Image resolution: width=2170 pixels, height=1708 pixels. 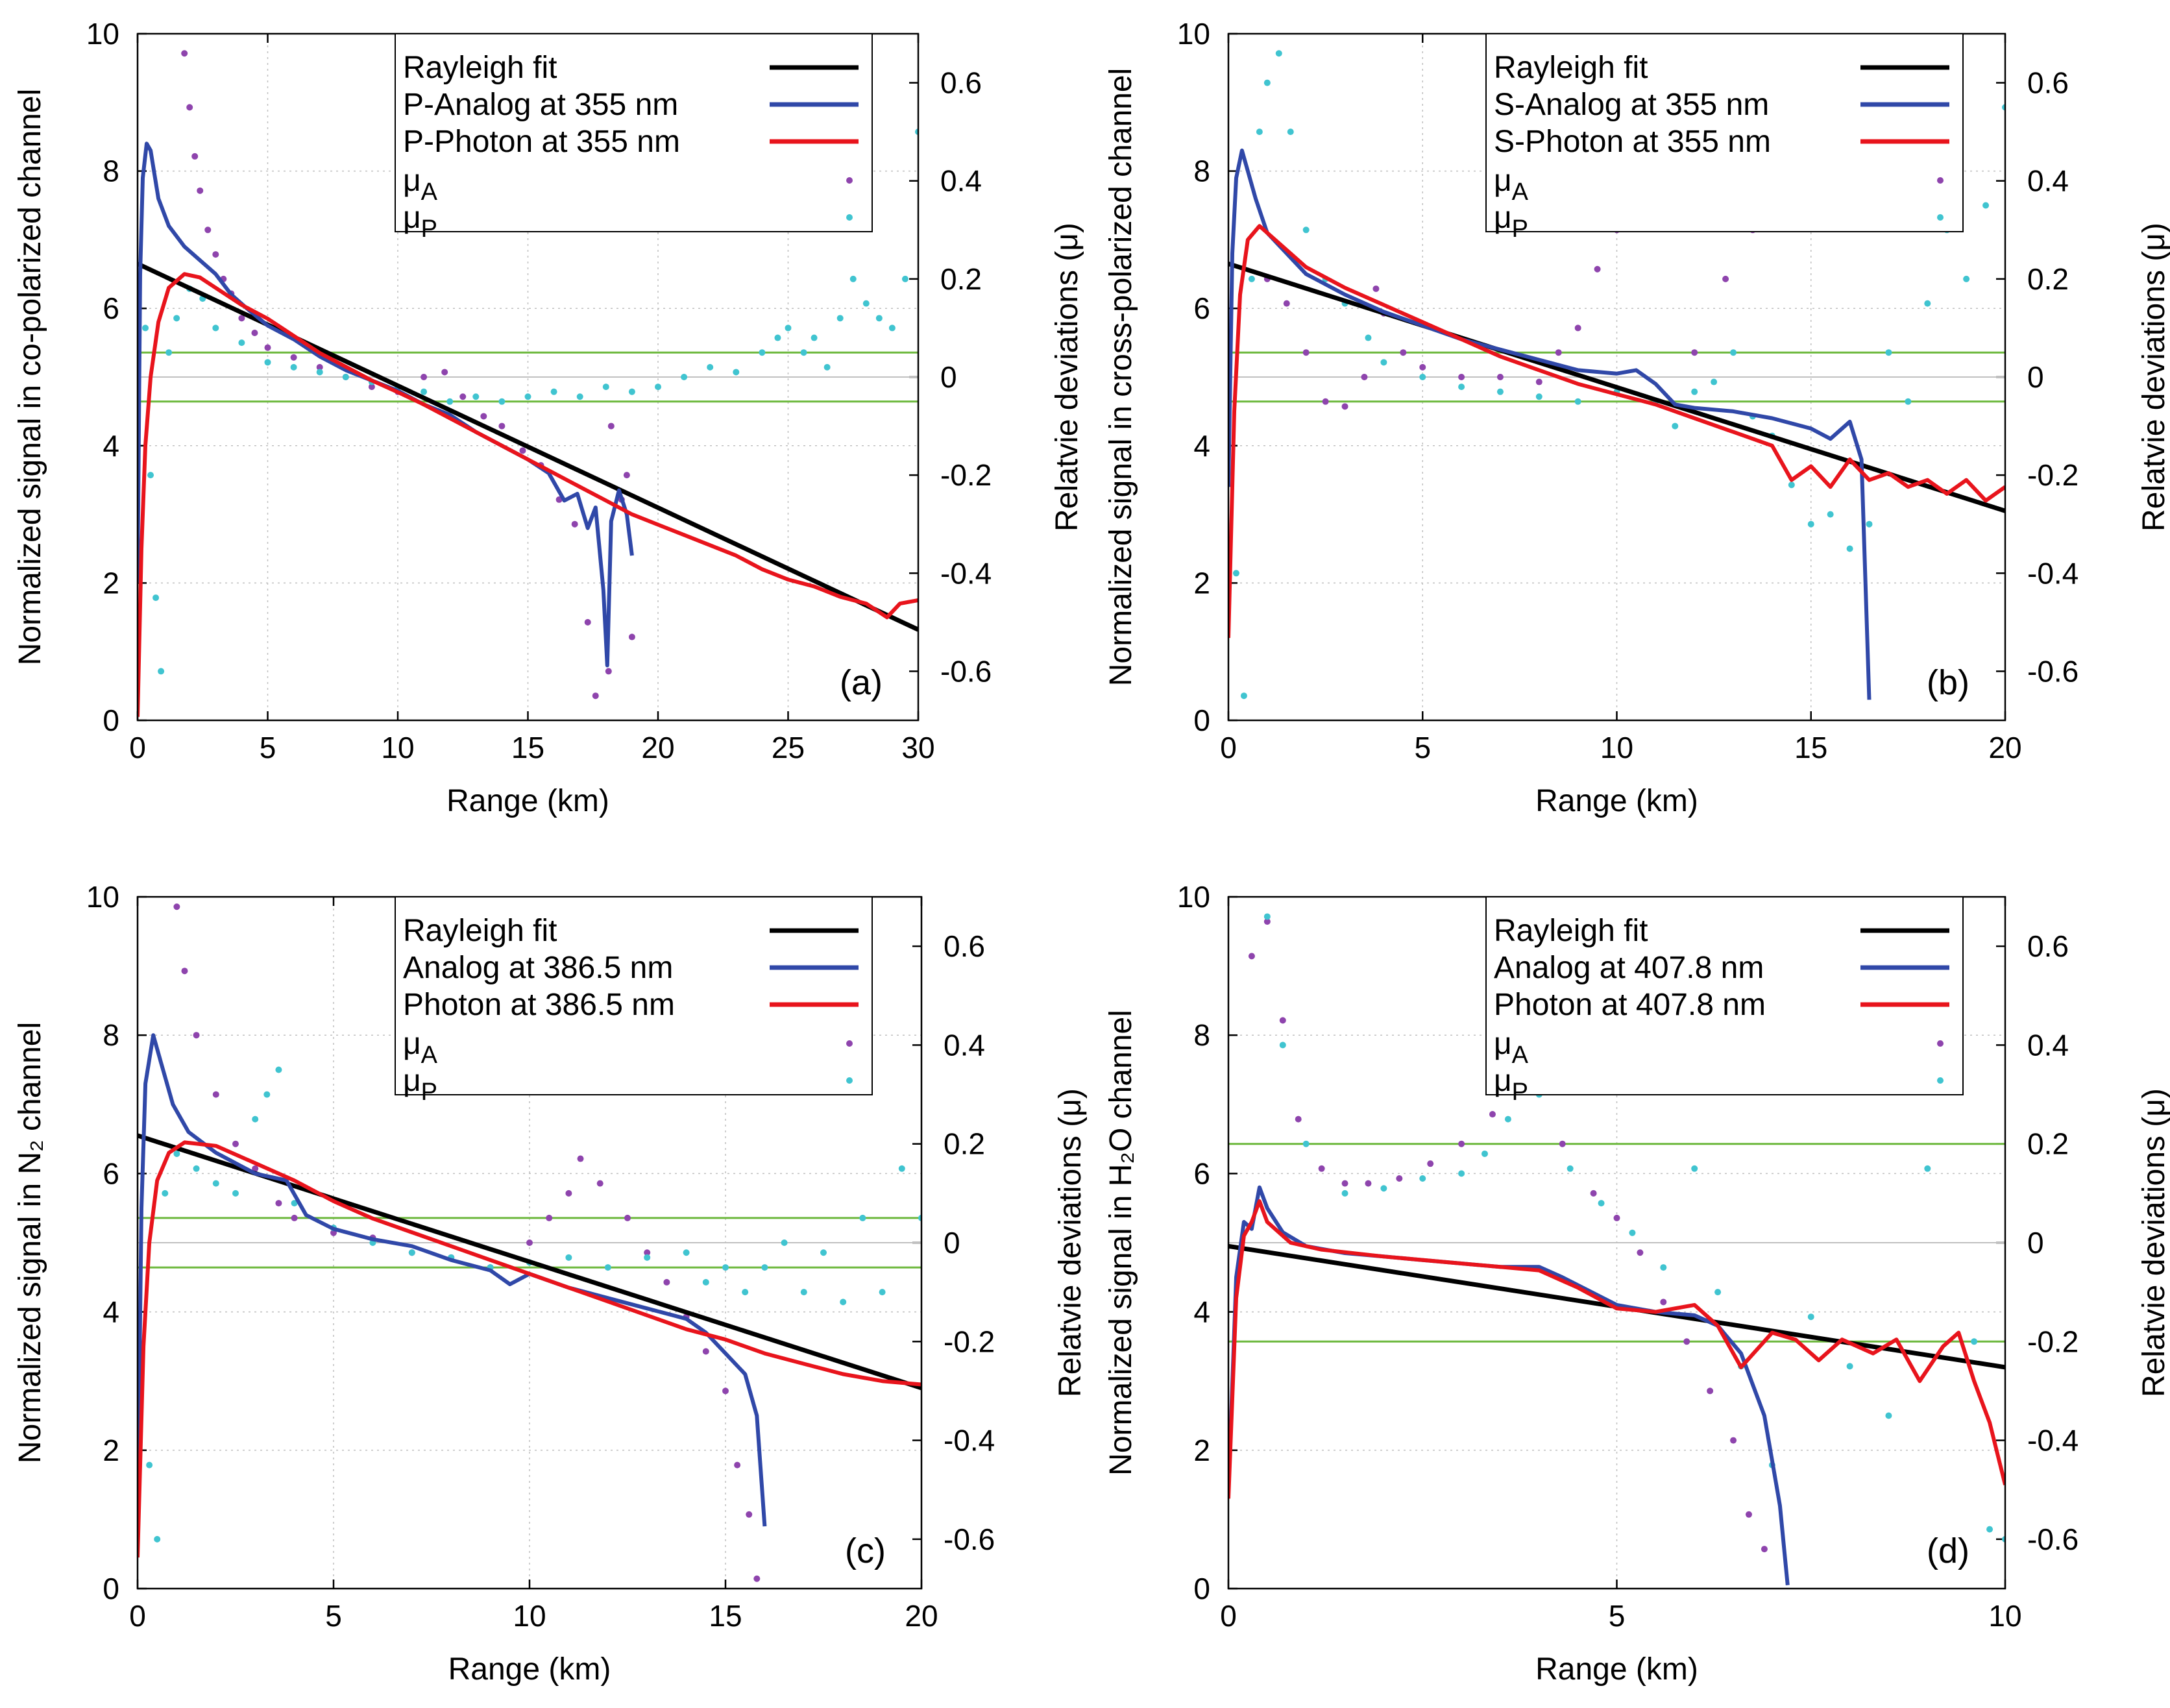 What do you see at coordinates (429, 1055) in the screenshot?
I see `legend-mu-subscript: A` at bounding box center [429, 1055].